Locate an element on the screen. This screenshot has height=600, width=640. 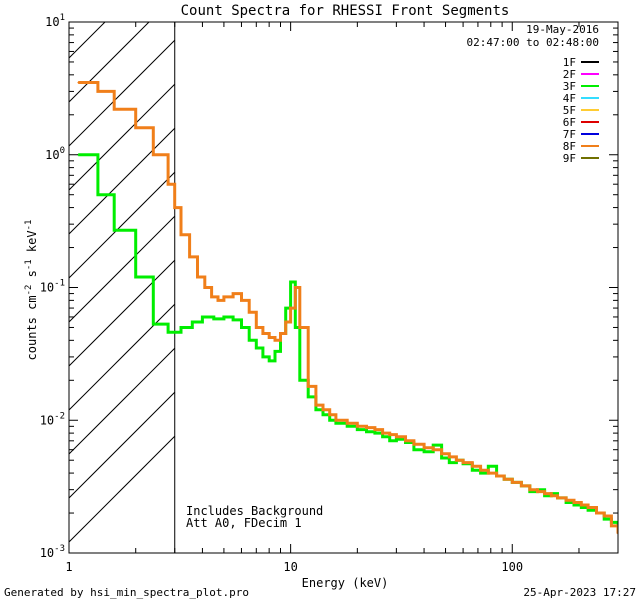
generated-by-label: Generated by hsi_min_spectra_plot.pro is located at coordinates (126, 592).